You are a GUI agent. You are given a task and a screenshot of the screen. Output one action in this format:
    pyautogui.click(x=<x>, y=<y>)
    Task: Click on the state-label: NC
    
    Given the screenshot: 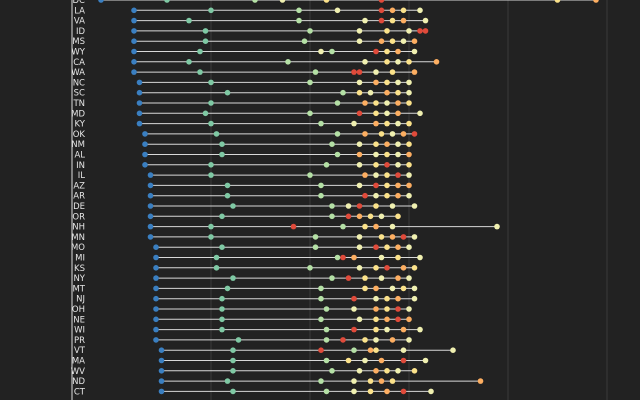 What is the action you would take?
    pyautogui.click(x=79, y=83)
    